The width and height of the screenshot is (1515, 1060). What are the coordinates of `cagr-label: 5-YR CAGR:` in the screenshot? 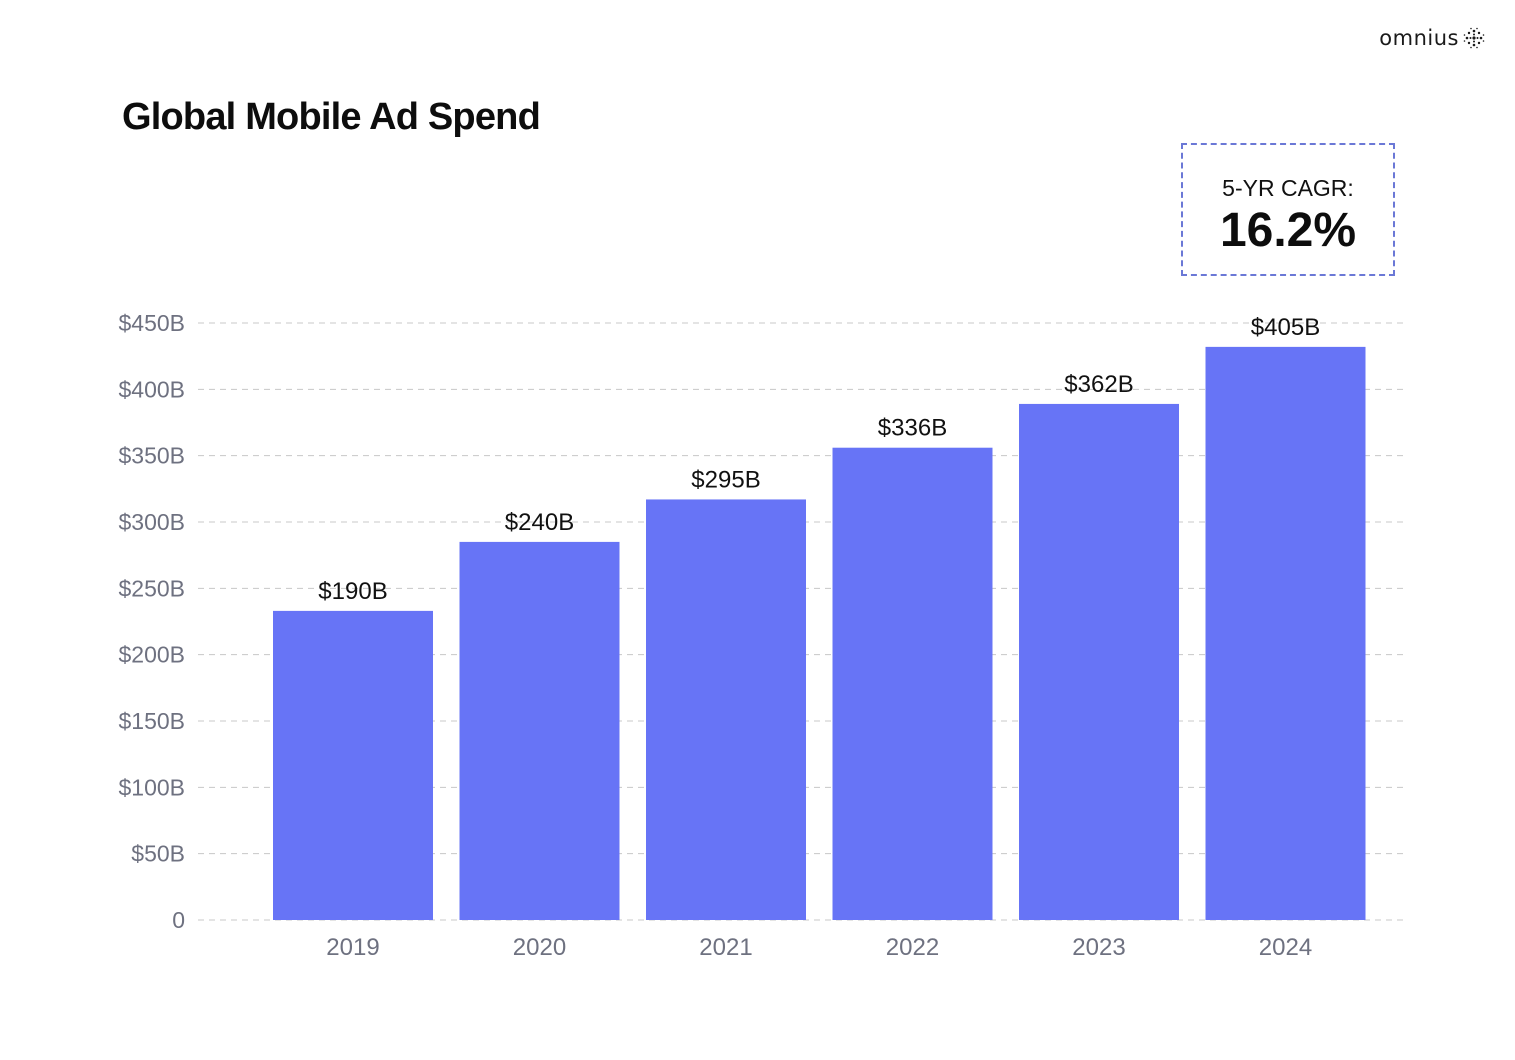 It's located at (1288, 188).